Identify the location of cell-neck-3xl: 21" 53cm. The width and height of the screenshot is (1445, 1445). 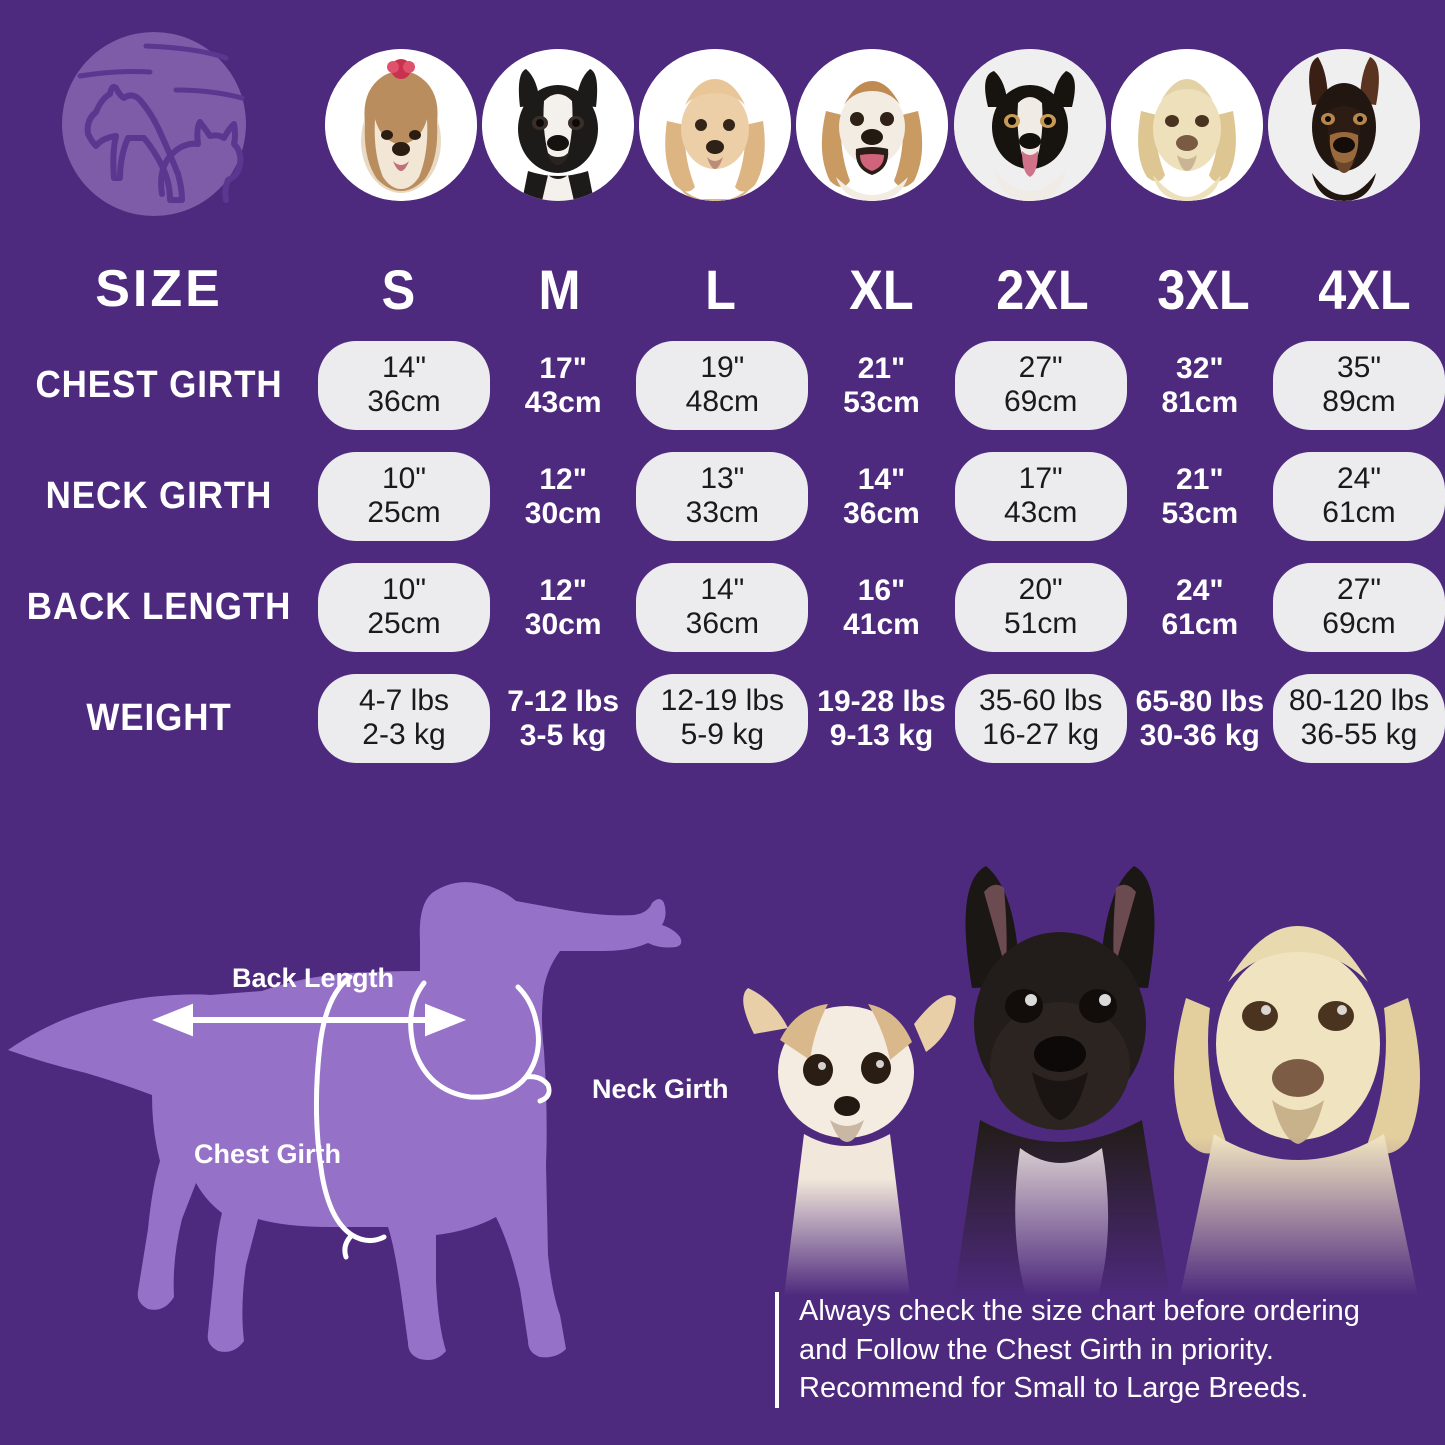
(1200, 496).